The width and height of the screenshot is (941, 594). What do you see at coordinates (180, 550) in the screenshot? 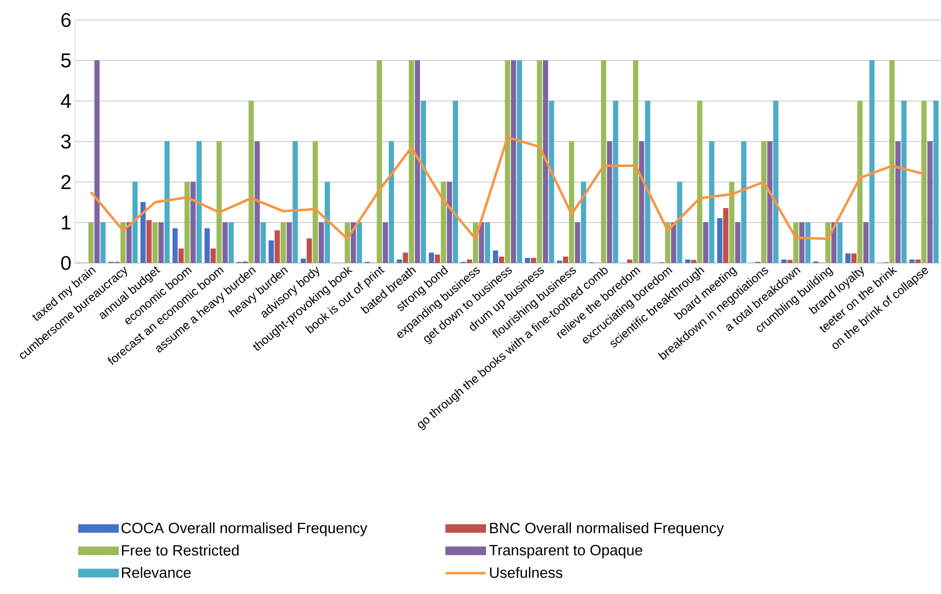
I see `legend-label: Free to Restricted` at bounding box center [180, 550].